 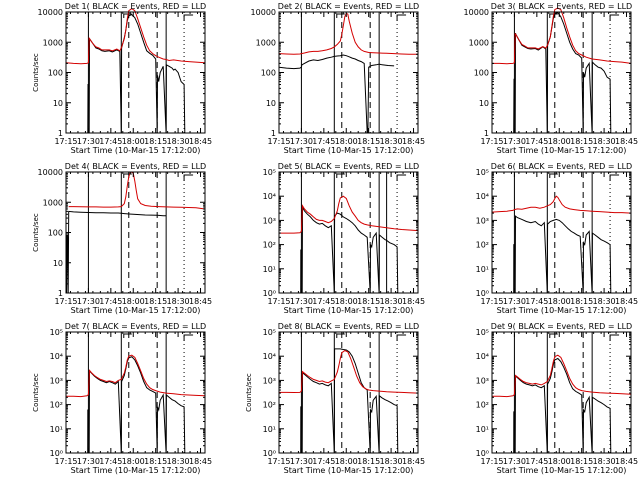 I want to click on chart-title: Det 8( BLACK = Events, RED = LLD, so click(x=348, y=326).